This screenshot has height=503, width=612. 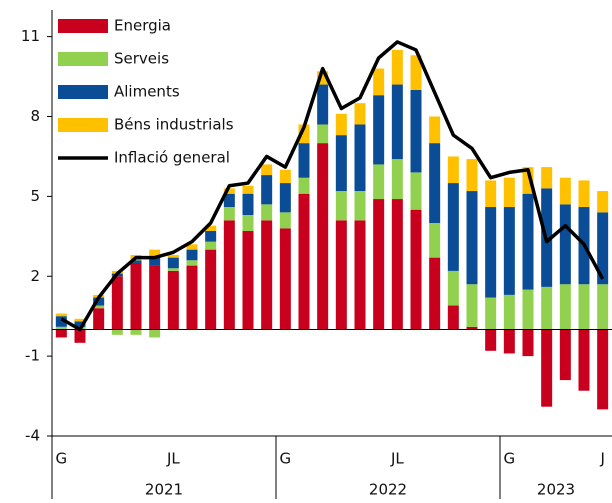 I want to click on y-tick-label: 5, so click(x=35, y=196).